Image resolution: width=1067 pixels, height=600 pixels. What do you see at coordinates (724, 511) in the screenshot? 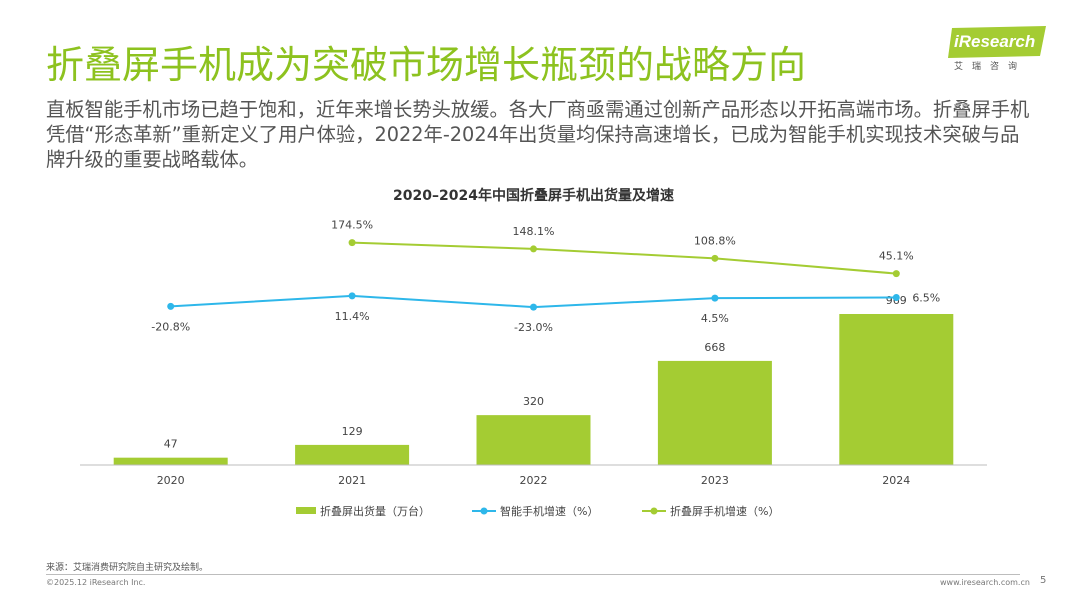
I see `legend-label-foldable: 折叠屏手机增速（%）` at bounding box center [724, 511].